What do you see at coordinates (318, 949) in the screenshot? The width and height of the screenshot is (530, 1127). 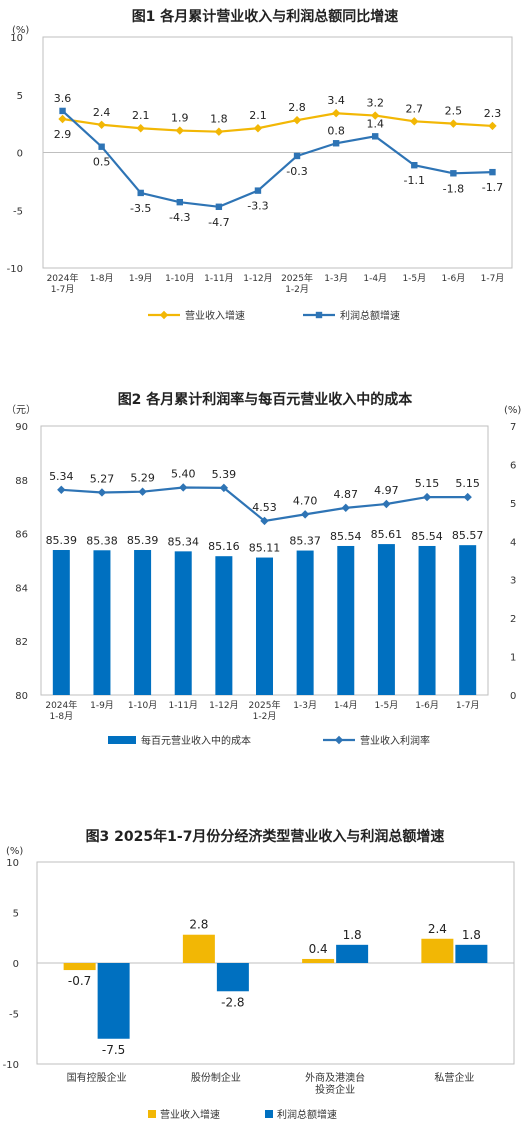 I see `revenue-growth-label: 0.4` at bounding box center [318, 949].